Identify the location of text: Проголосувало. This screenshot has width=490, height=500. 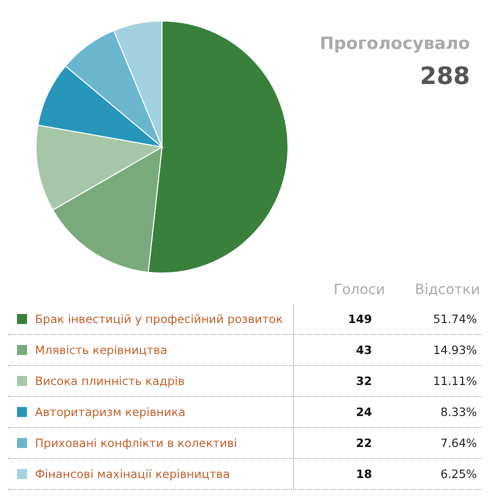
(394, 44).